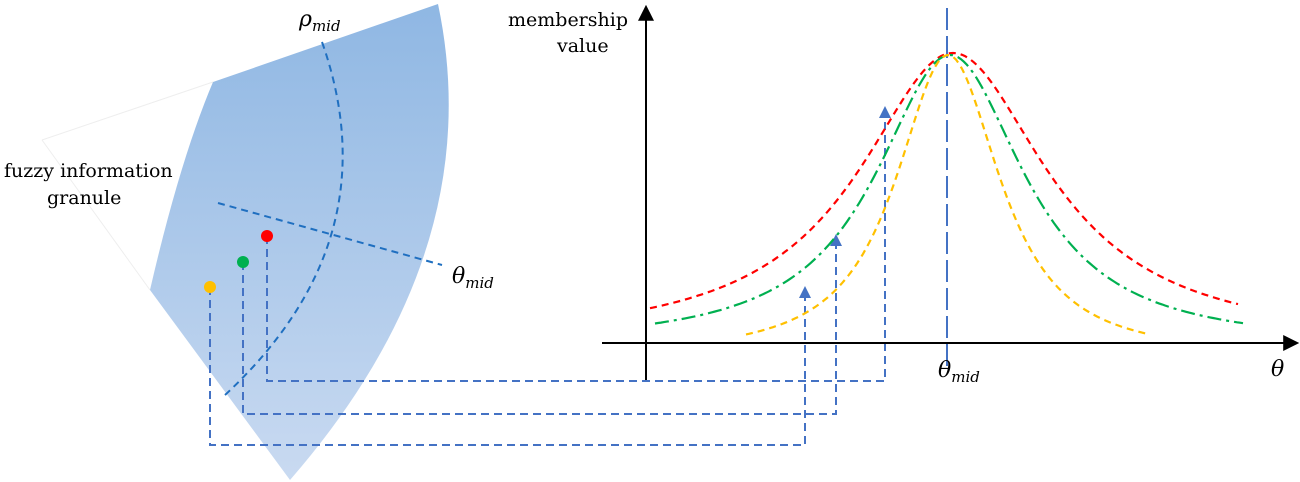 The width and height of the screenshot is (1300, 482). I want to click on y-axis-label-line1: membership, so click(568, 20).